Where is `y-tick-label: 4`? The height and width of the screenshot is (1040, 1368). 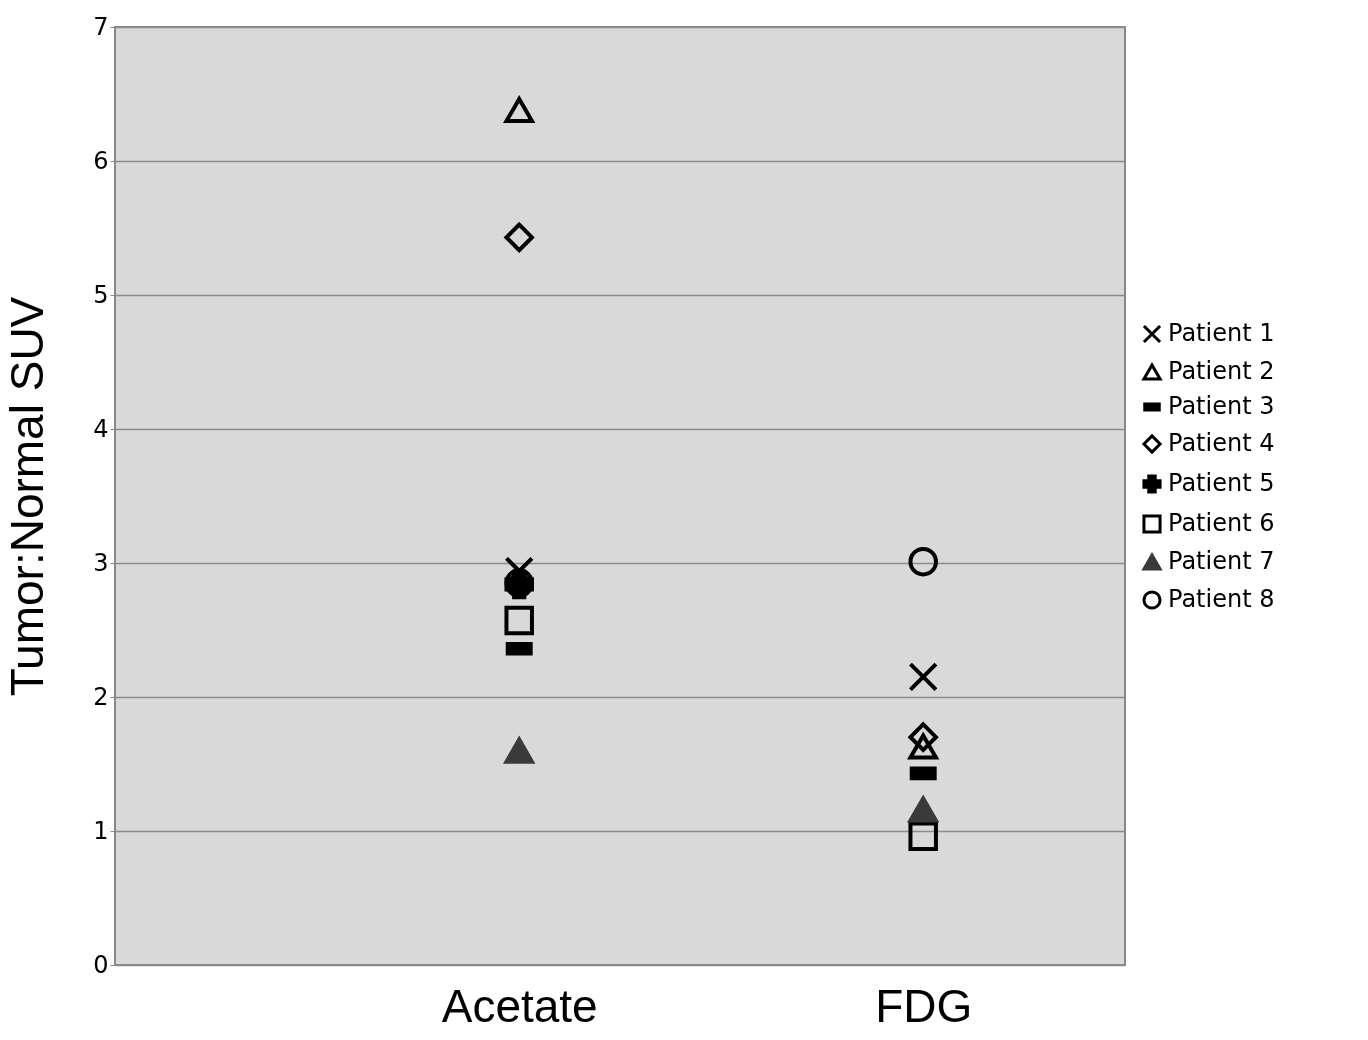 y-tick-label: 4 is located at coordinates (101, 428).